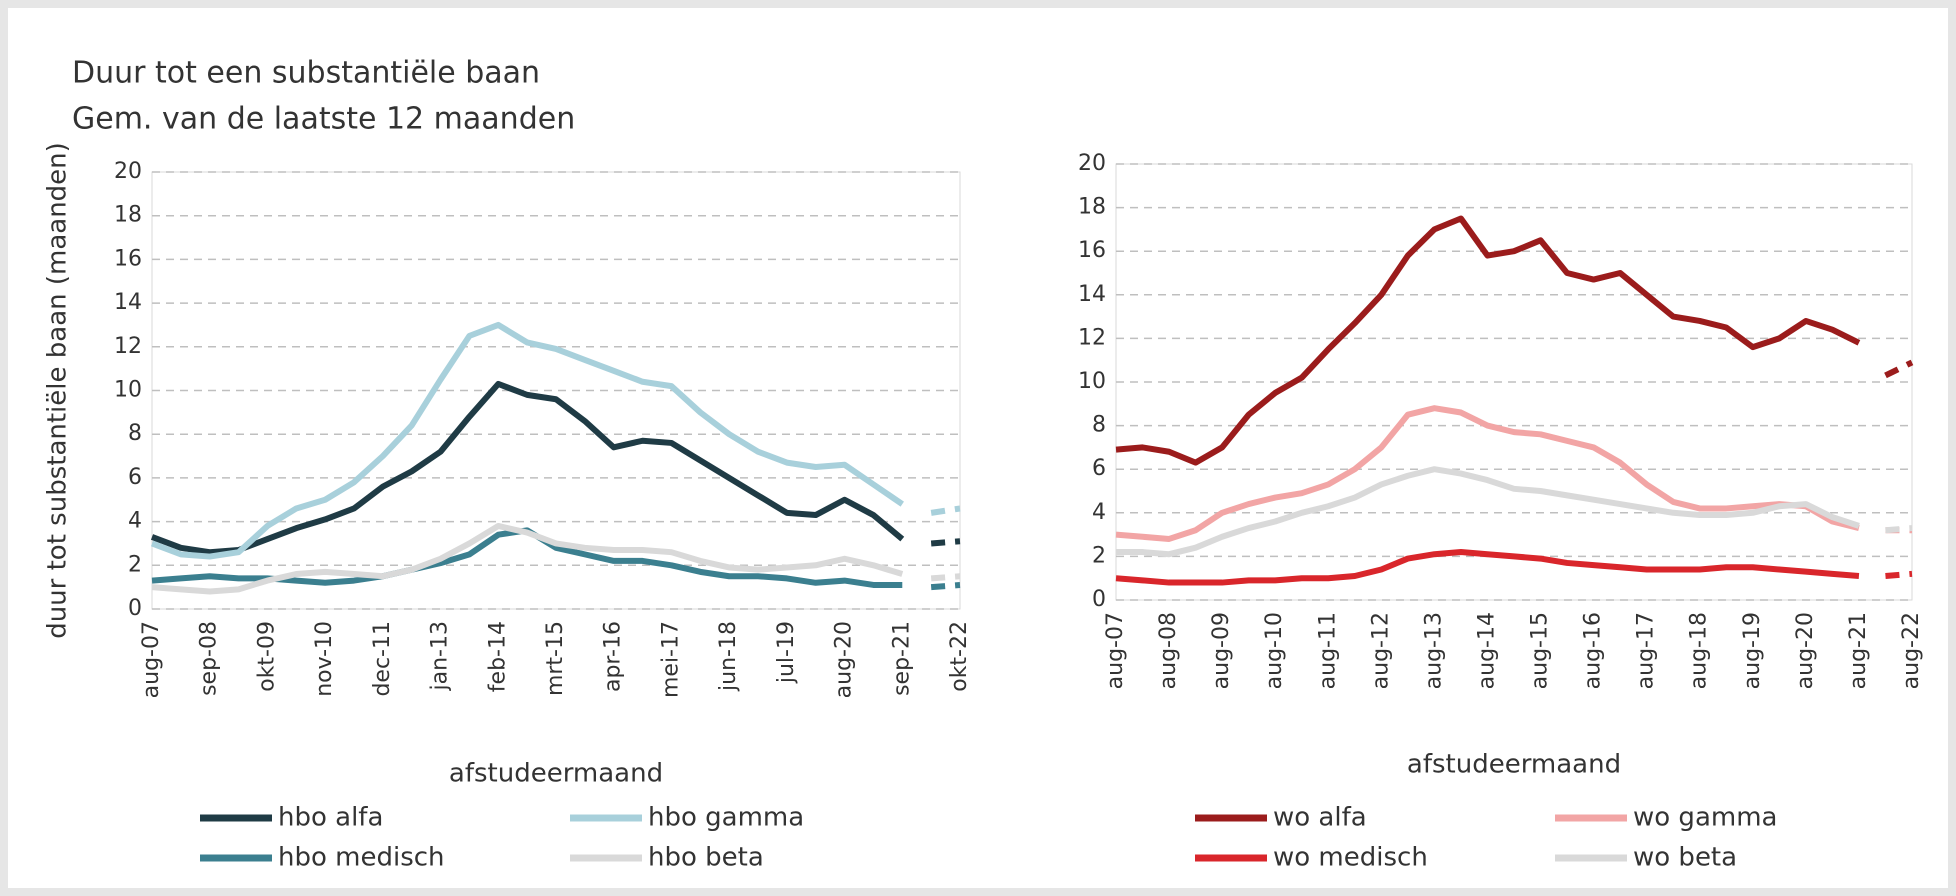  Describe the element at coordinates (1380, 650) in the screenshot. I see `x-tick-label: aug-12` at that location.